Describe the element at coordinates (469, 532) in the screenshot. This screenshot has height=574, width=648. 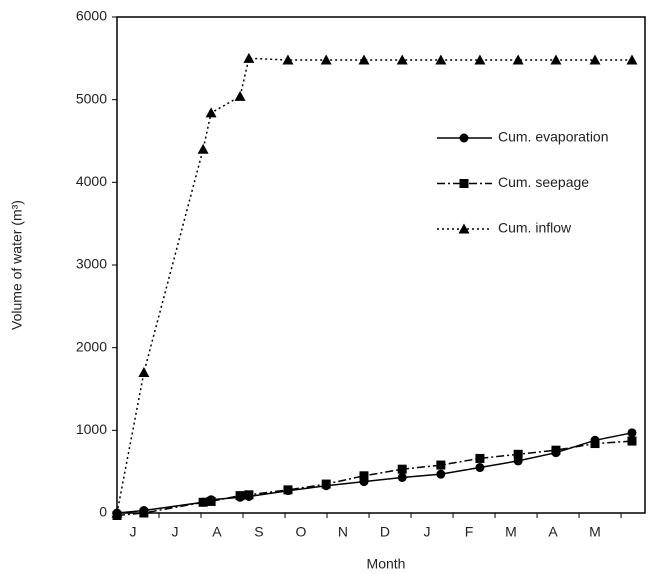
I see `x-tick-label: F` at that location.